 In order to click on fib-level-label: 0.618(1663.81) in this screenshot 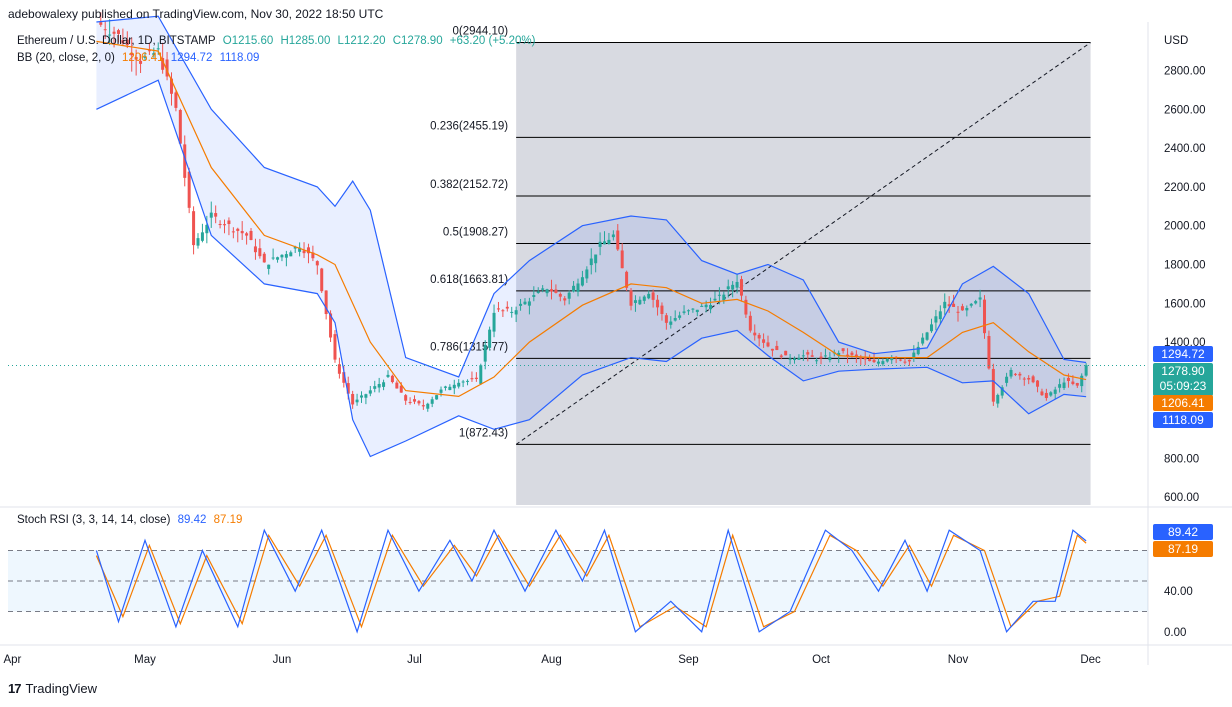, I will do `click(469, 280)`.